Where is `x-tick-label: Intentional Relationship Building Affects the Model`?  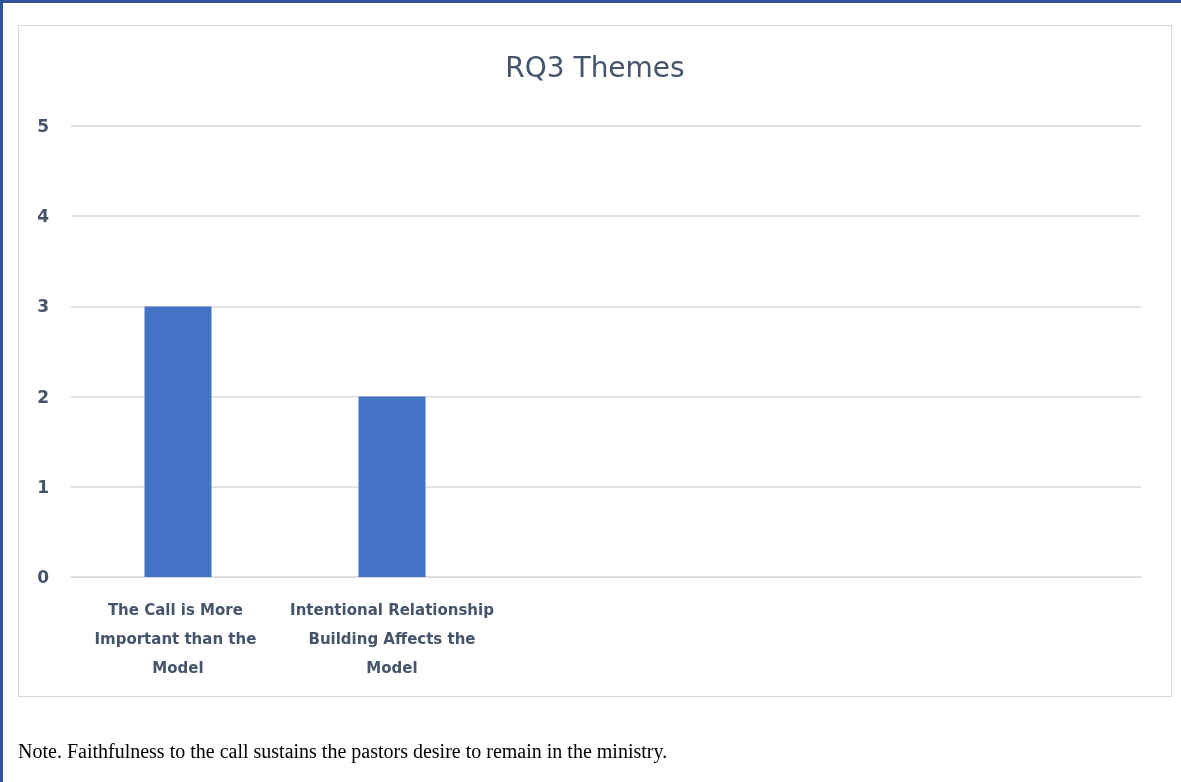
x-tick-label: Intentional Relationship Building Affects the Model is located at coordinates (392, 638).